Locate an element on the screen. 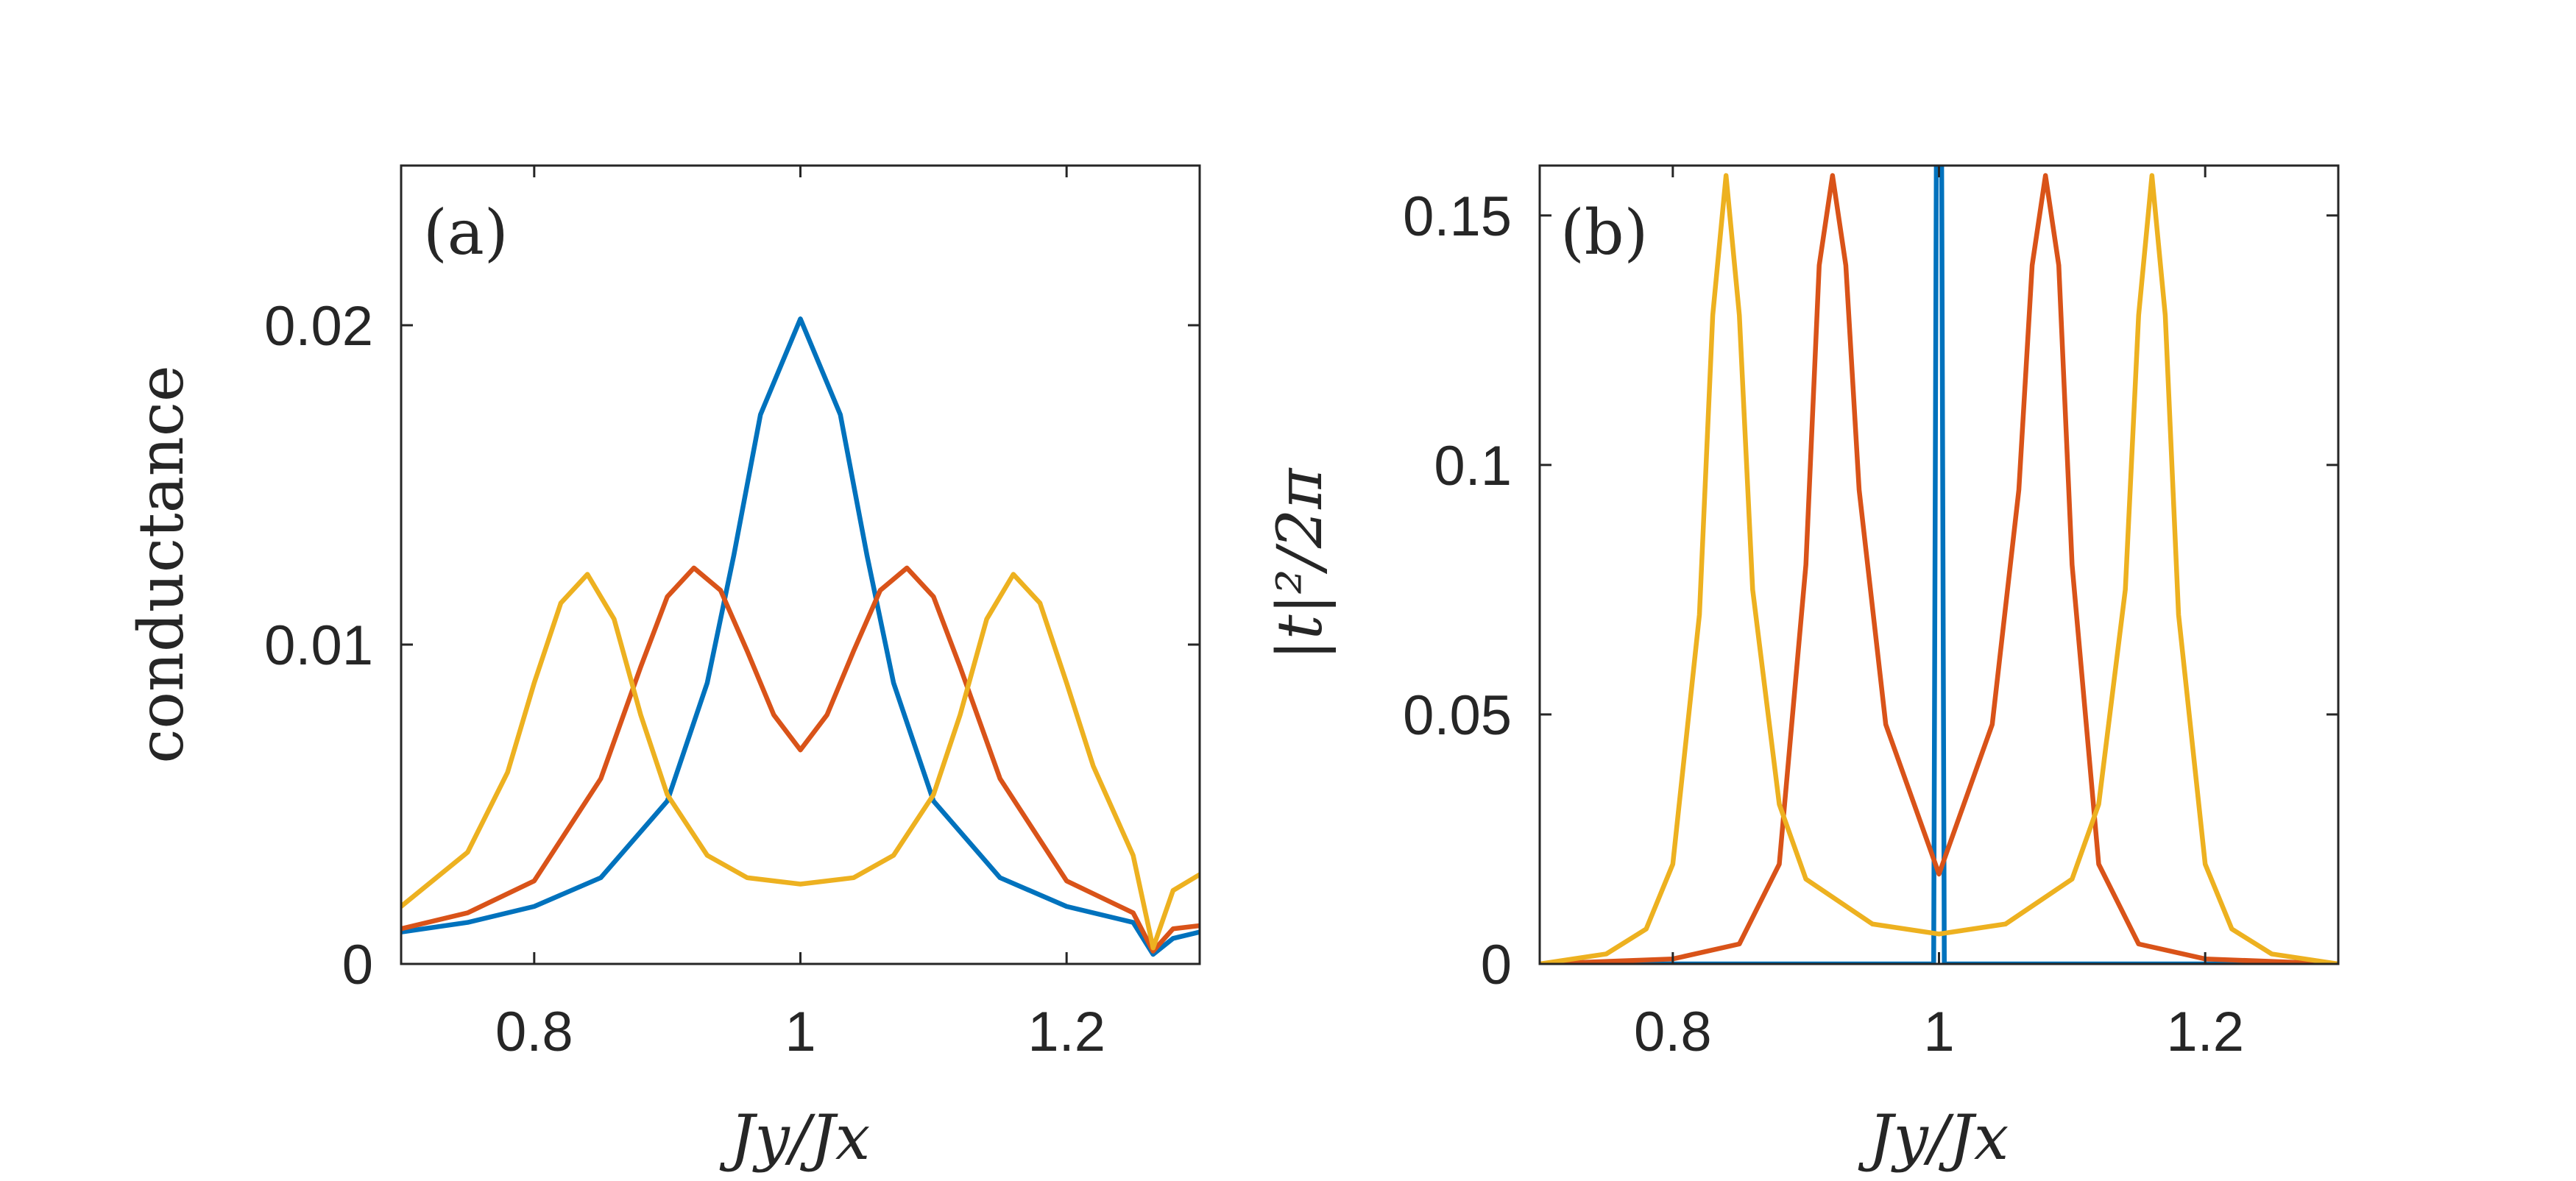 This screenshot has width=2576, height=1181. series-line-yellow-a is located at coordinates (801, 761).